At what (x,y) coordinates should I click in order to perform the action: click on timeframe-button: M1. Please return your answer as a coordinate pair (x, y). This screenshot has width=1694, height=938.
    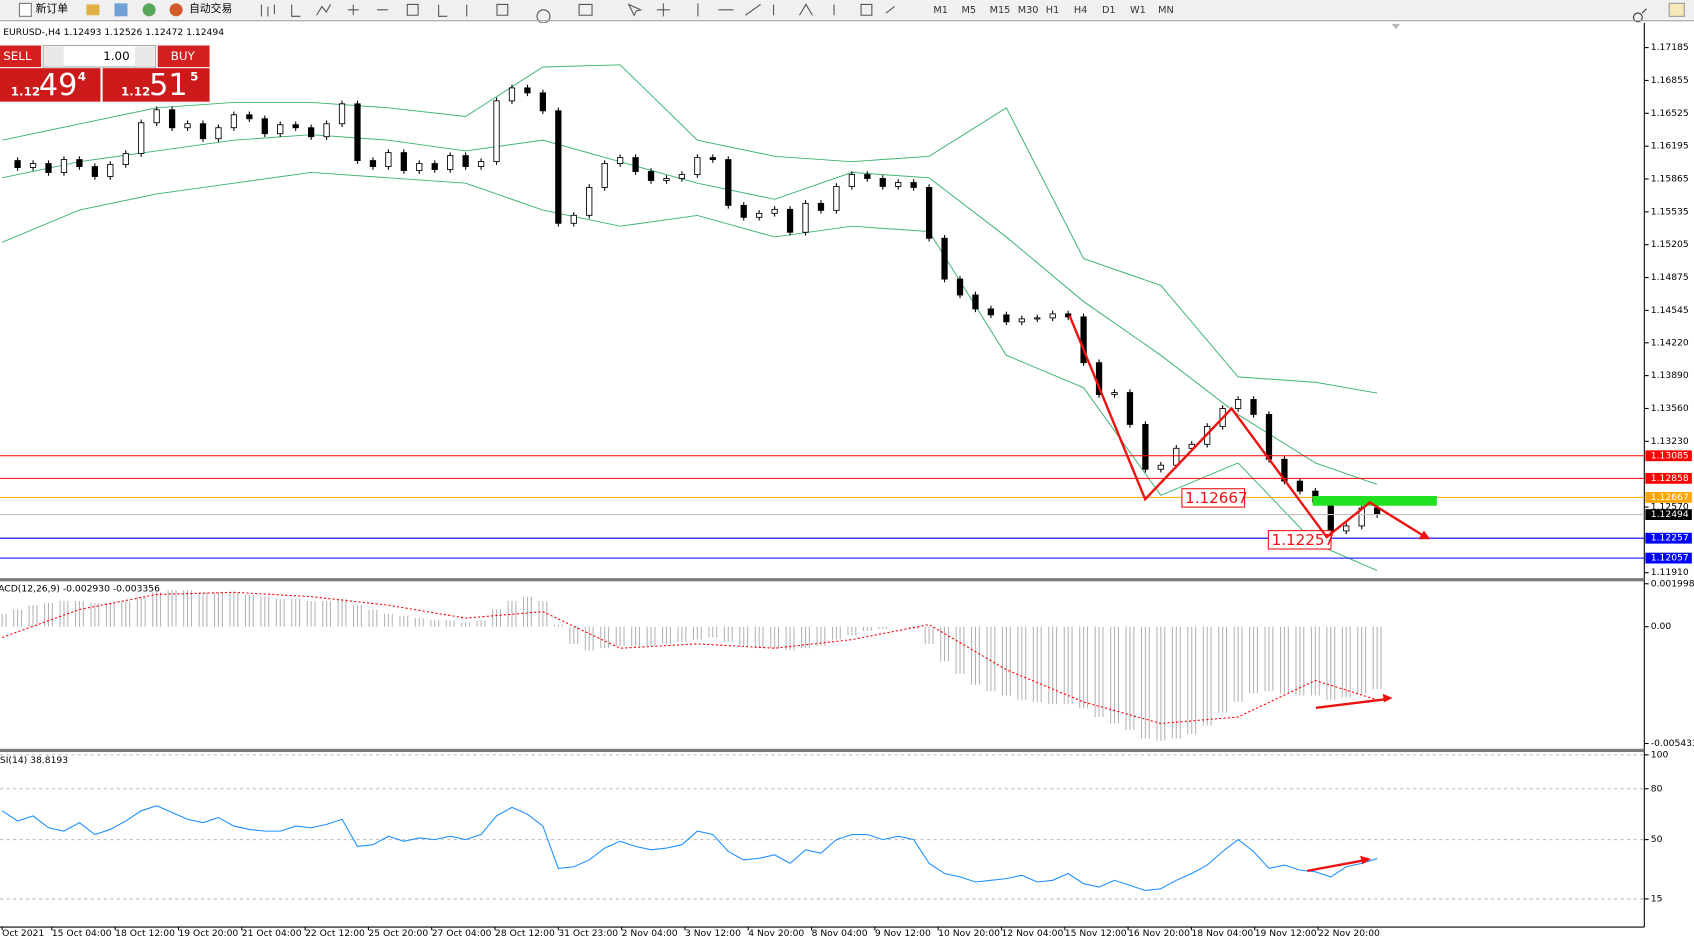
    Looking at the image, I should click on (940, 10).